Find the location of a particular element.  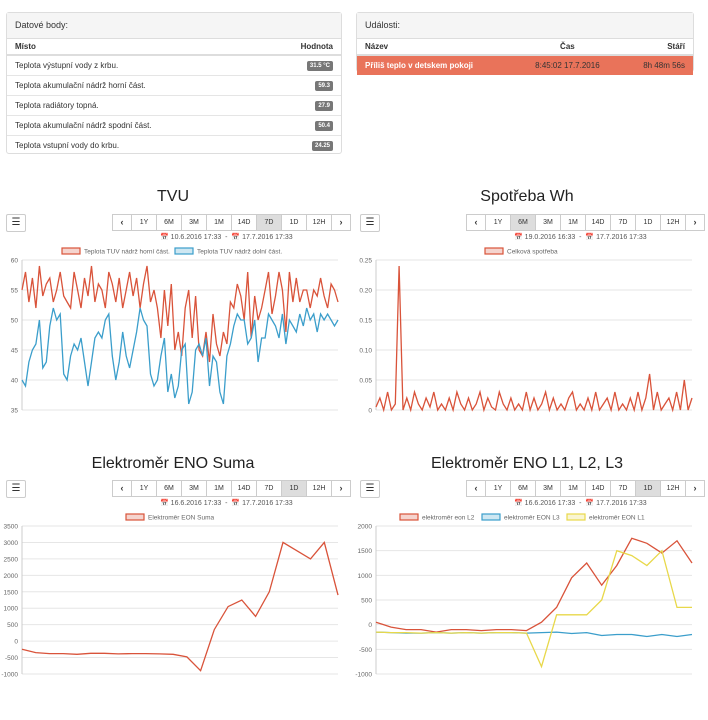

y-tick-label: 40 is located at coordinates (15, 381).